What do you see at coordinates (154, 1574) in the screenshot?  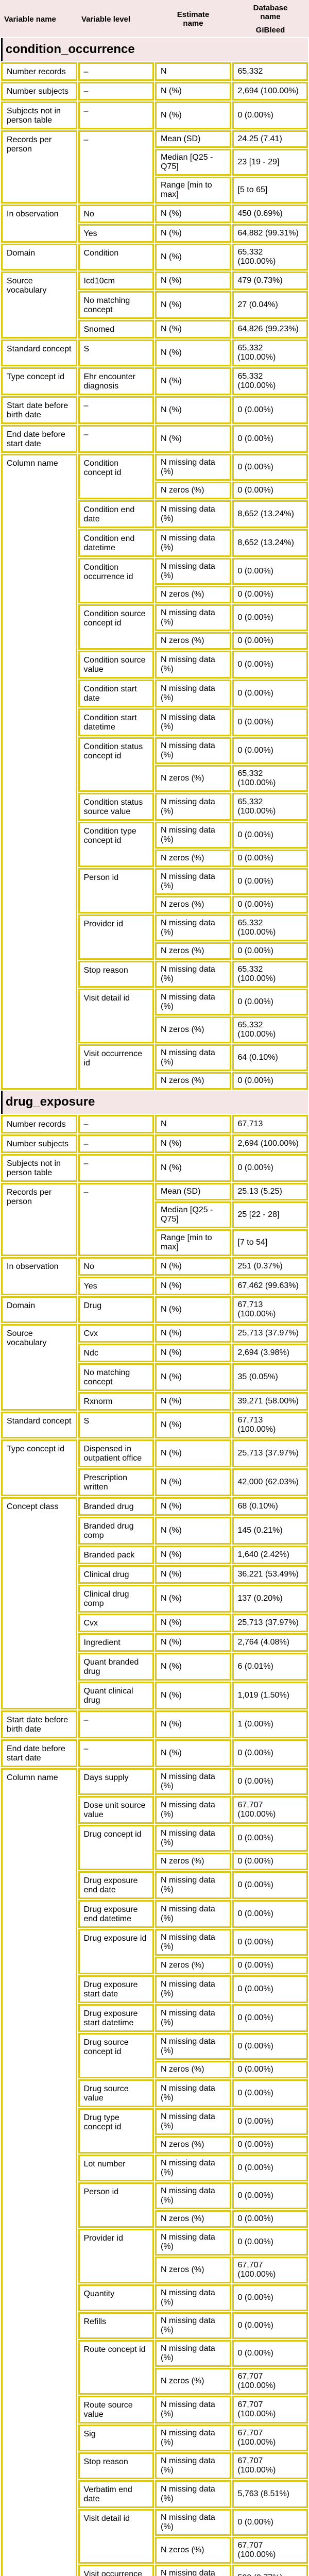 I see `table-row: Clinical drug N (%) 36,221 (53.49%)` at bounding box center [154, 1574].